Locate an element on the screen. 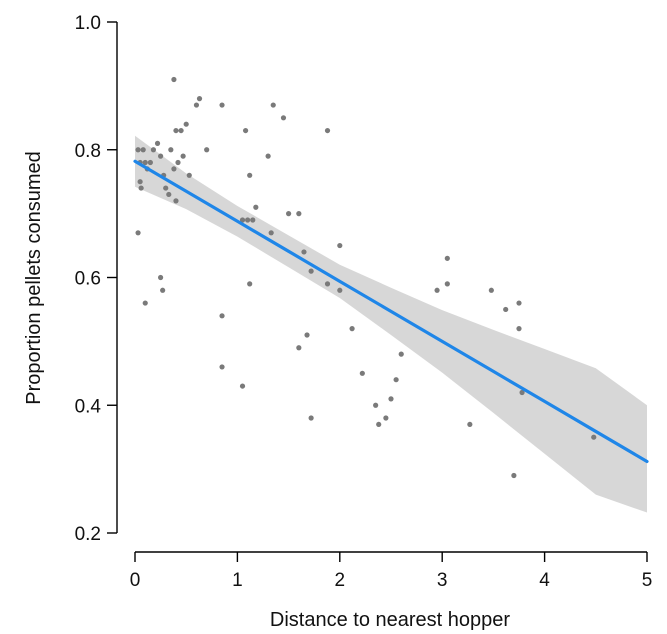 The height and width of the screenshot is (634, 667). y-tick-label: 1.0 is located at coordinates (88, 23).